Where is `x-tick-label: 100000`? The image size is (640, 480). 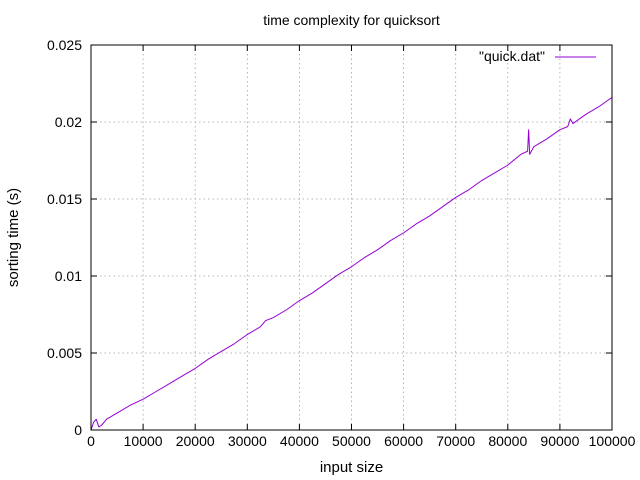
x-tick-label: 100000 is located at coordinates (612, 441).